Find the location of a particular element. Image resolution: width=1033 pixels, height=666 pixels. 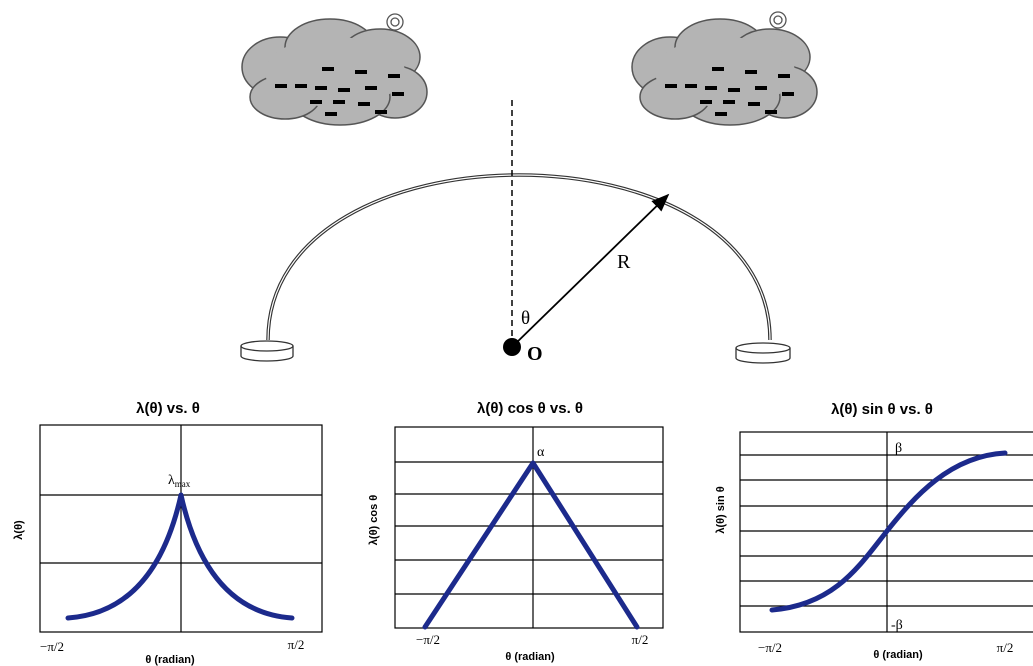

y-axis-label: λ(θ) sin θ is located at coordinates (721, 509).